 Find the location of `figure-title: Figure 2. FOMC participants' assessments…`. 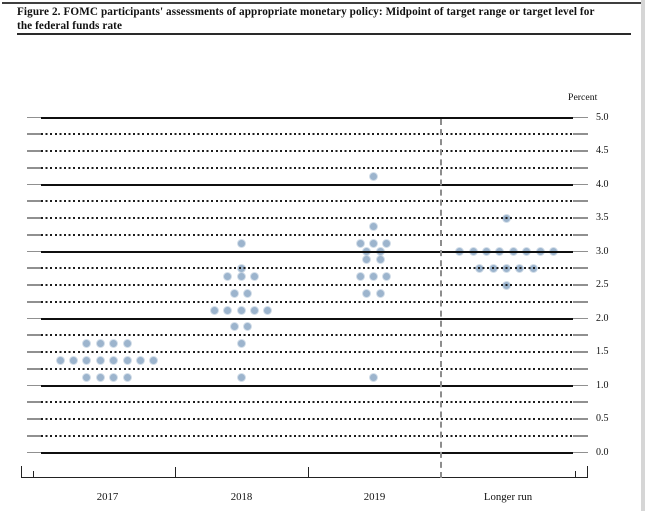

figure-title: Figure 2. FOMC participants' assessments… is located at coordinates (327, 19).